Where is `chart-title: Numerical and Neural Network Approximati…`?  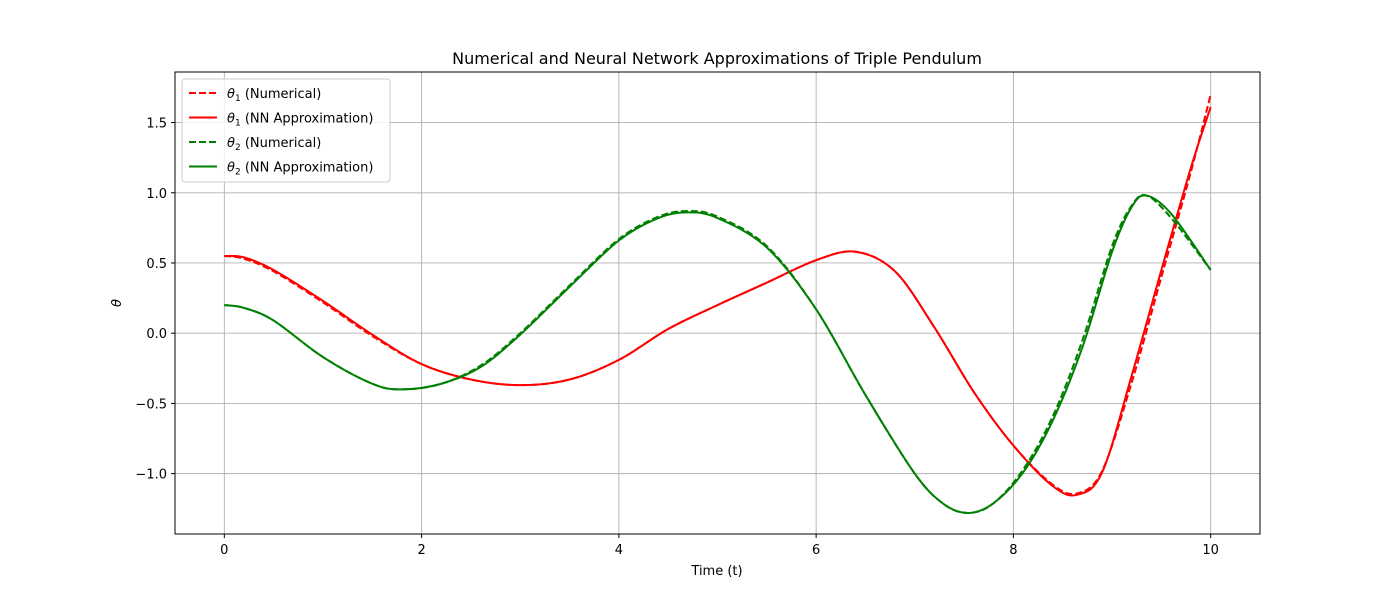 chart-title: Numerical and Neural Network Approximati… is located at coordinates (717, 58).